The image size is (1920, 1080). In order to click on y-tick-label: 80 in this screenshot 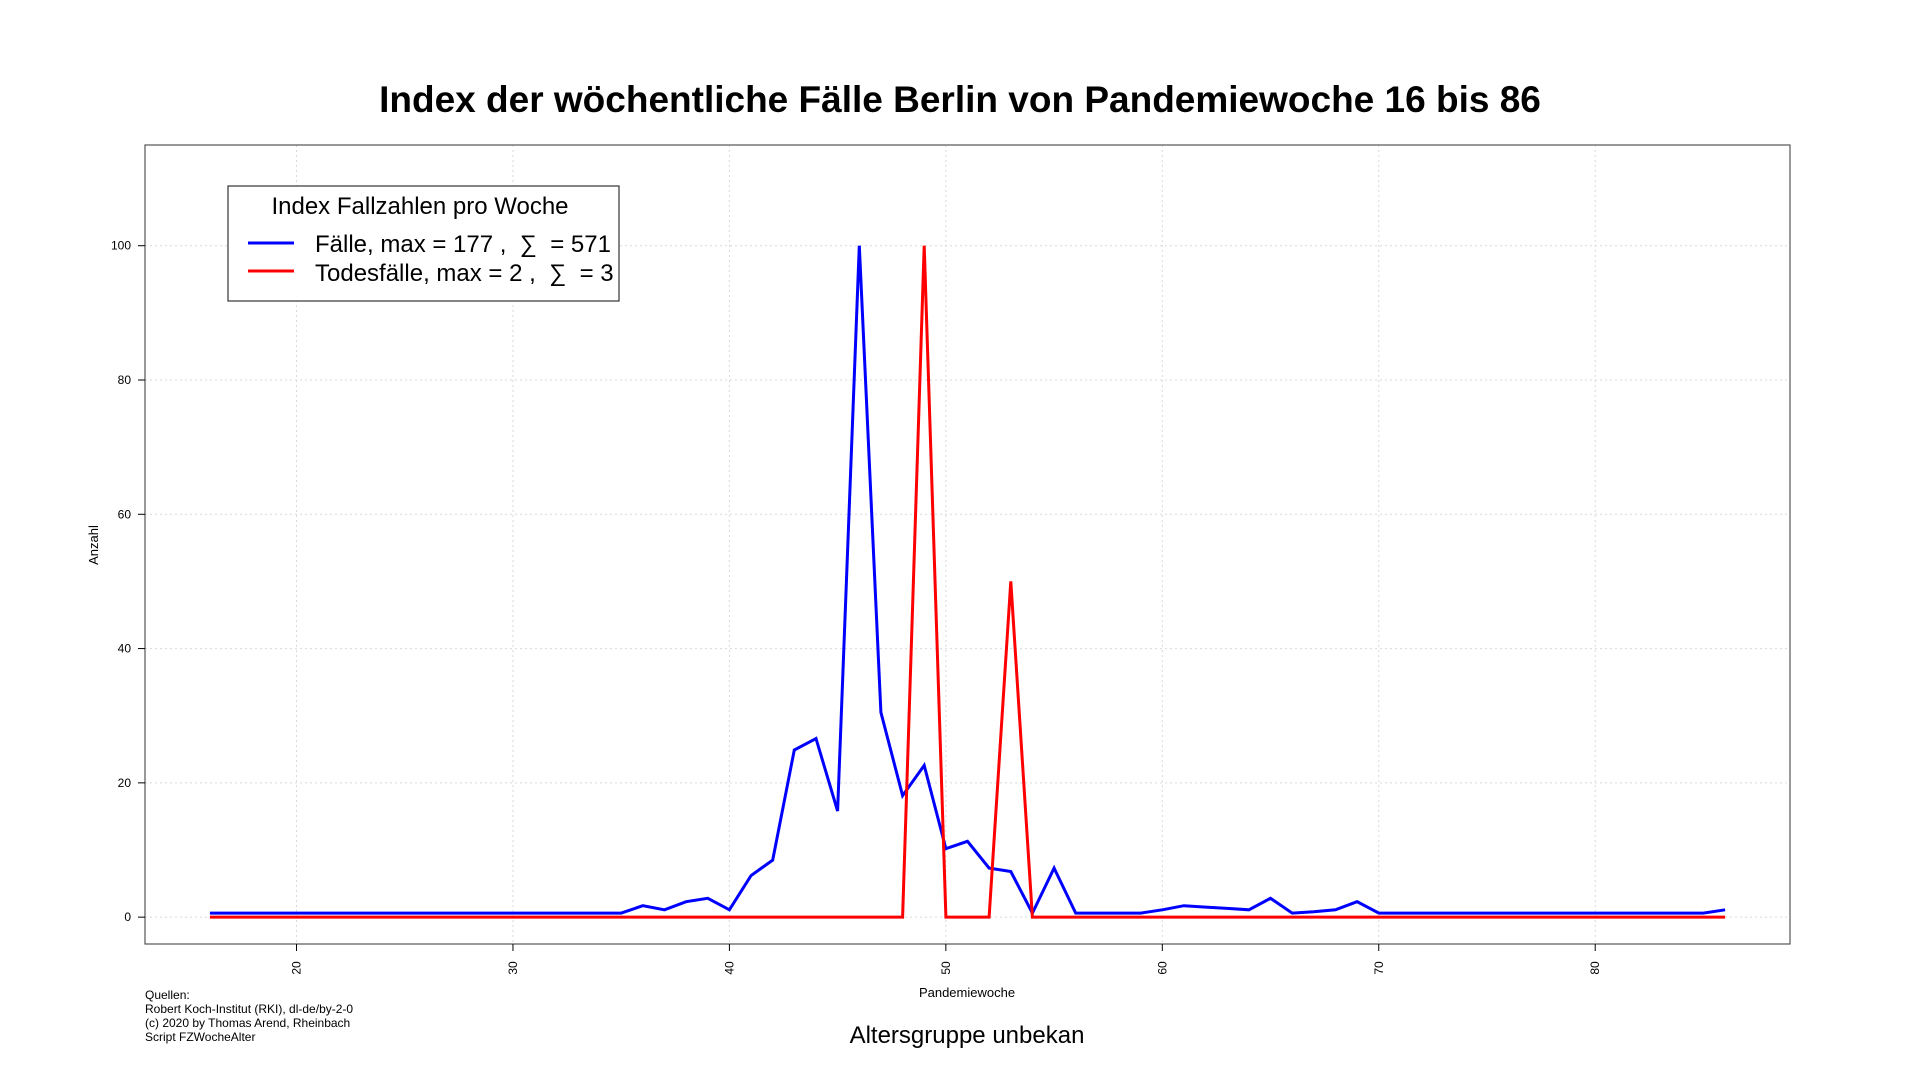, I will do `click(125, 380)`.